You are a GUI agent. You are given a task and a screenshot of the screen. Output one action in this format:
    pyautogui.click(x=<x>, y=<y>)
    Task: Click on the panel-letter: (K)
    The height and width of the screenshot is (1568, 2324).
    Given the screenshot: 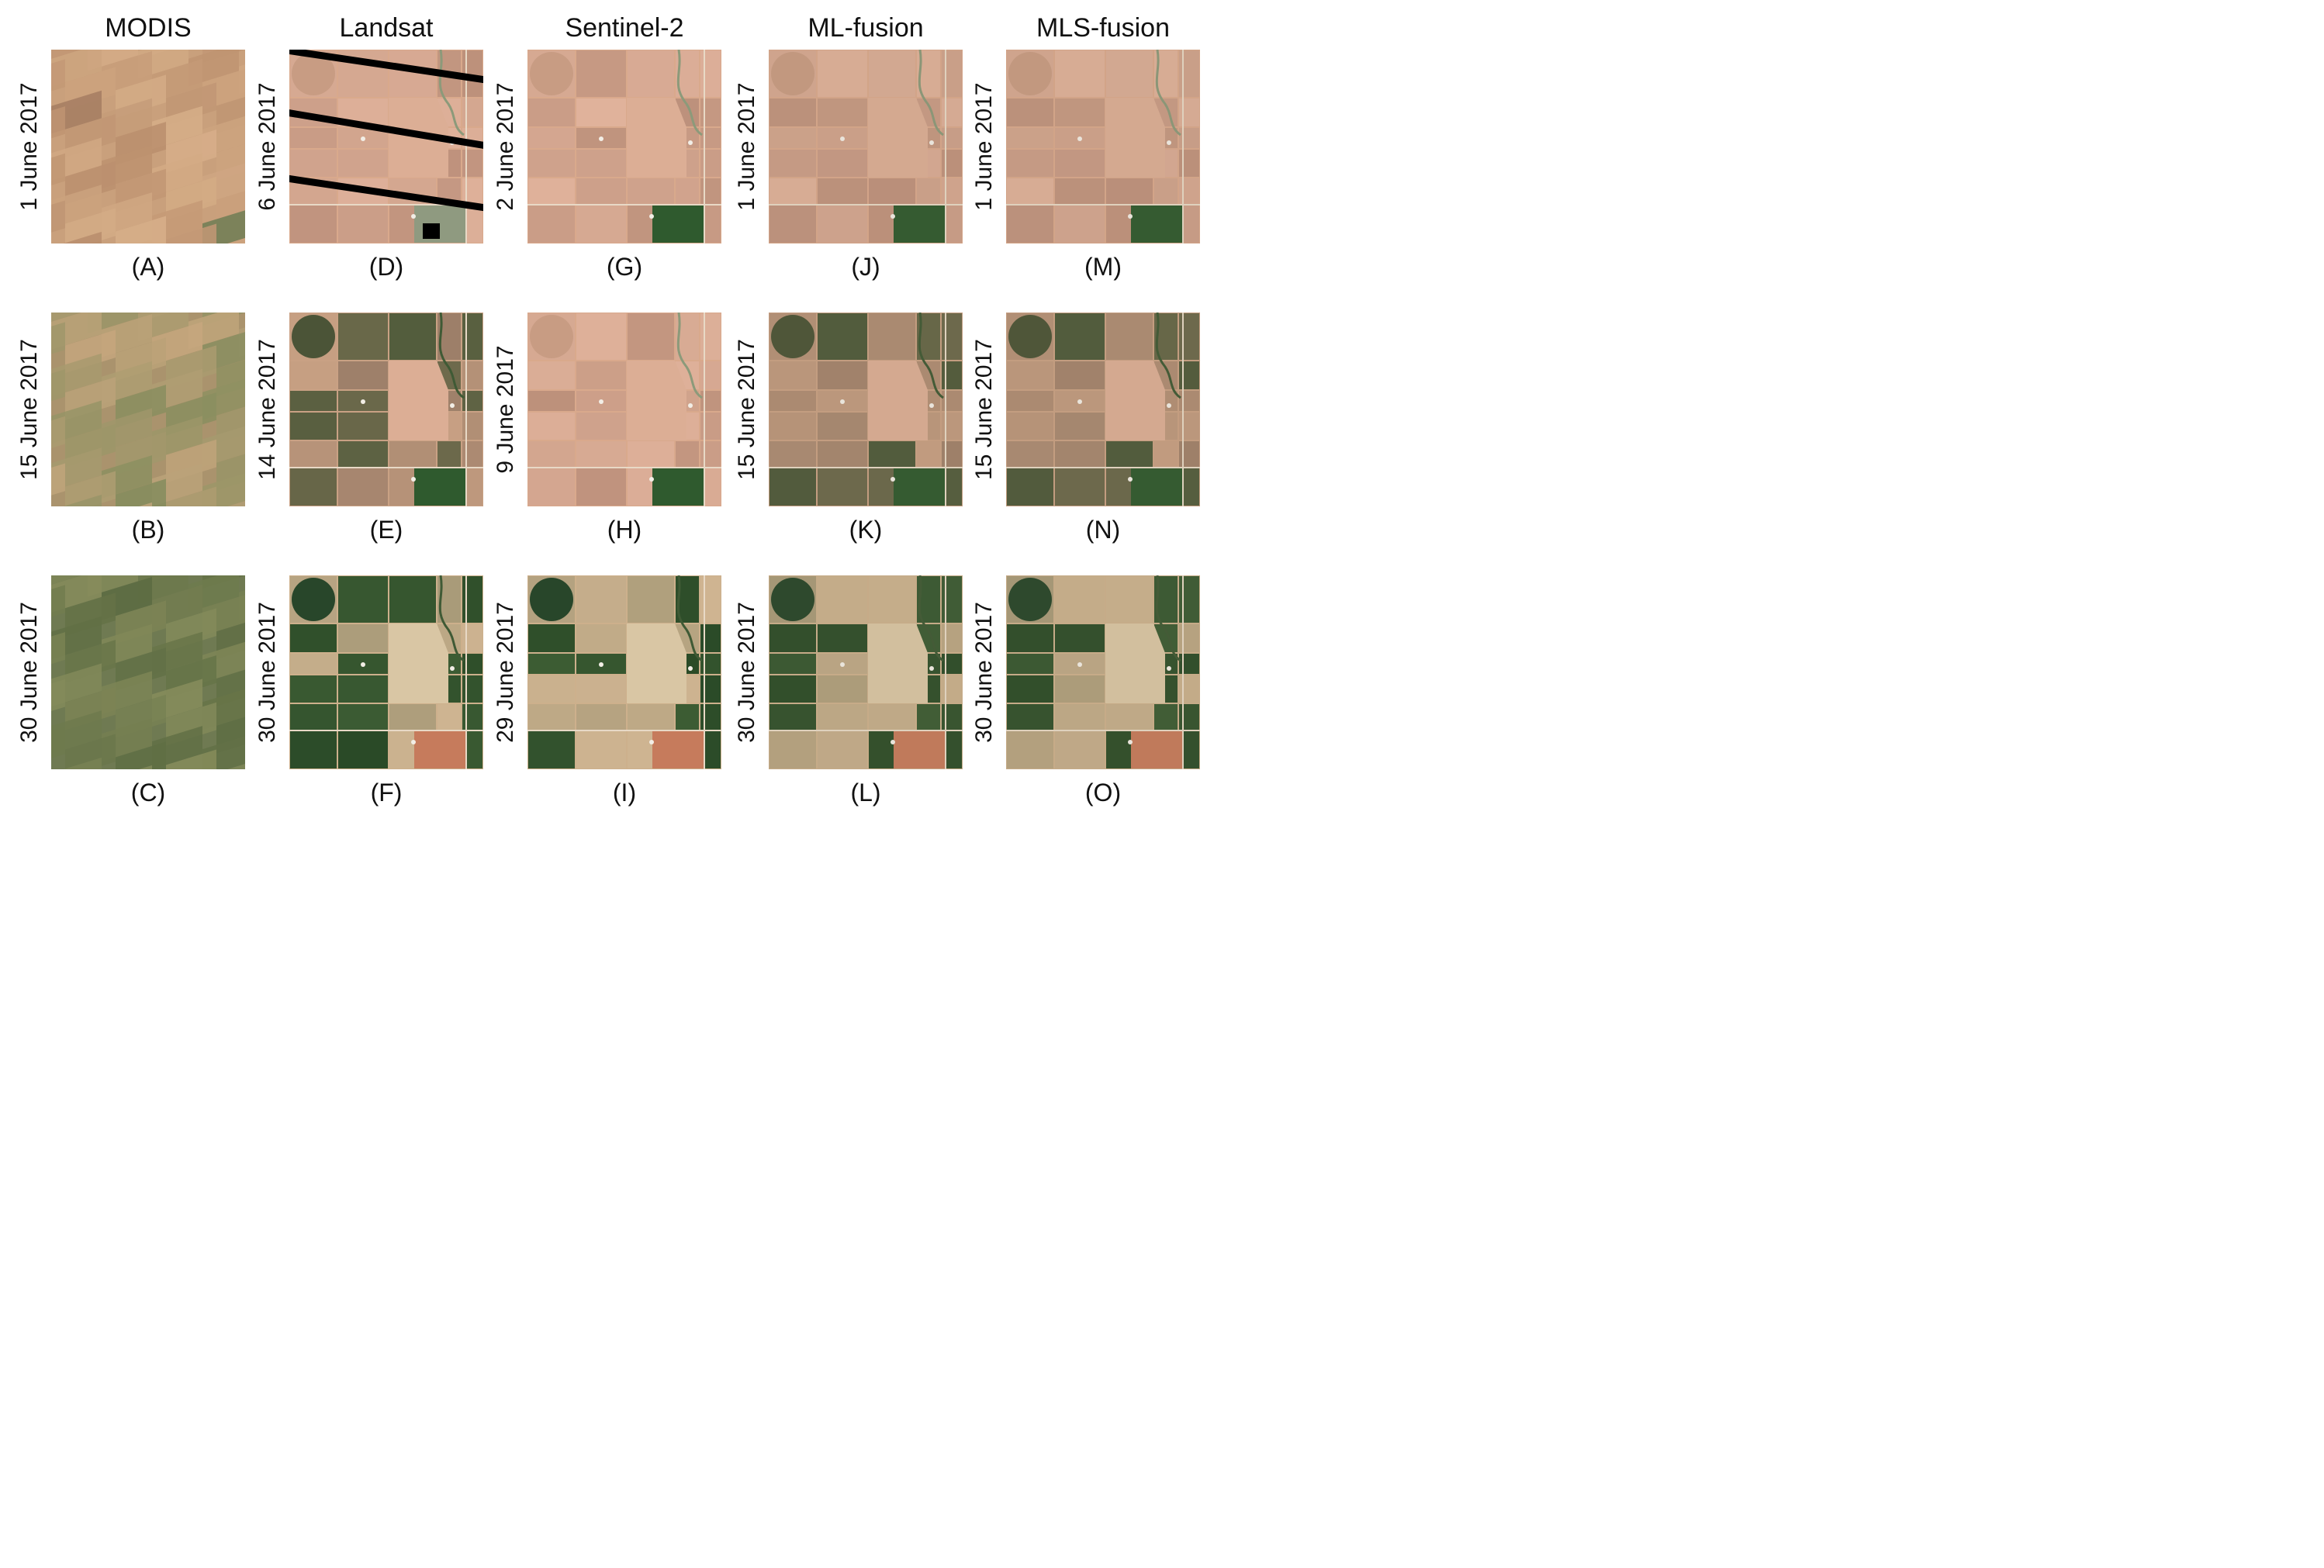 What is the action you would take?
    pyautogui.click(x=866, y=530)
    